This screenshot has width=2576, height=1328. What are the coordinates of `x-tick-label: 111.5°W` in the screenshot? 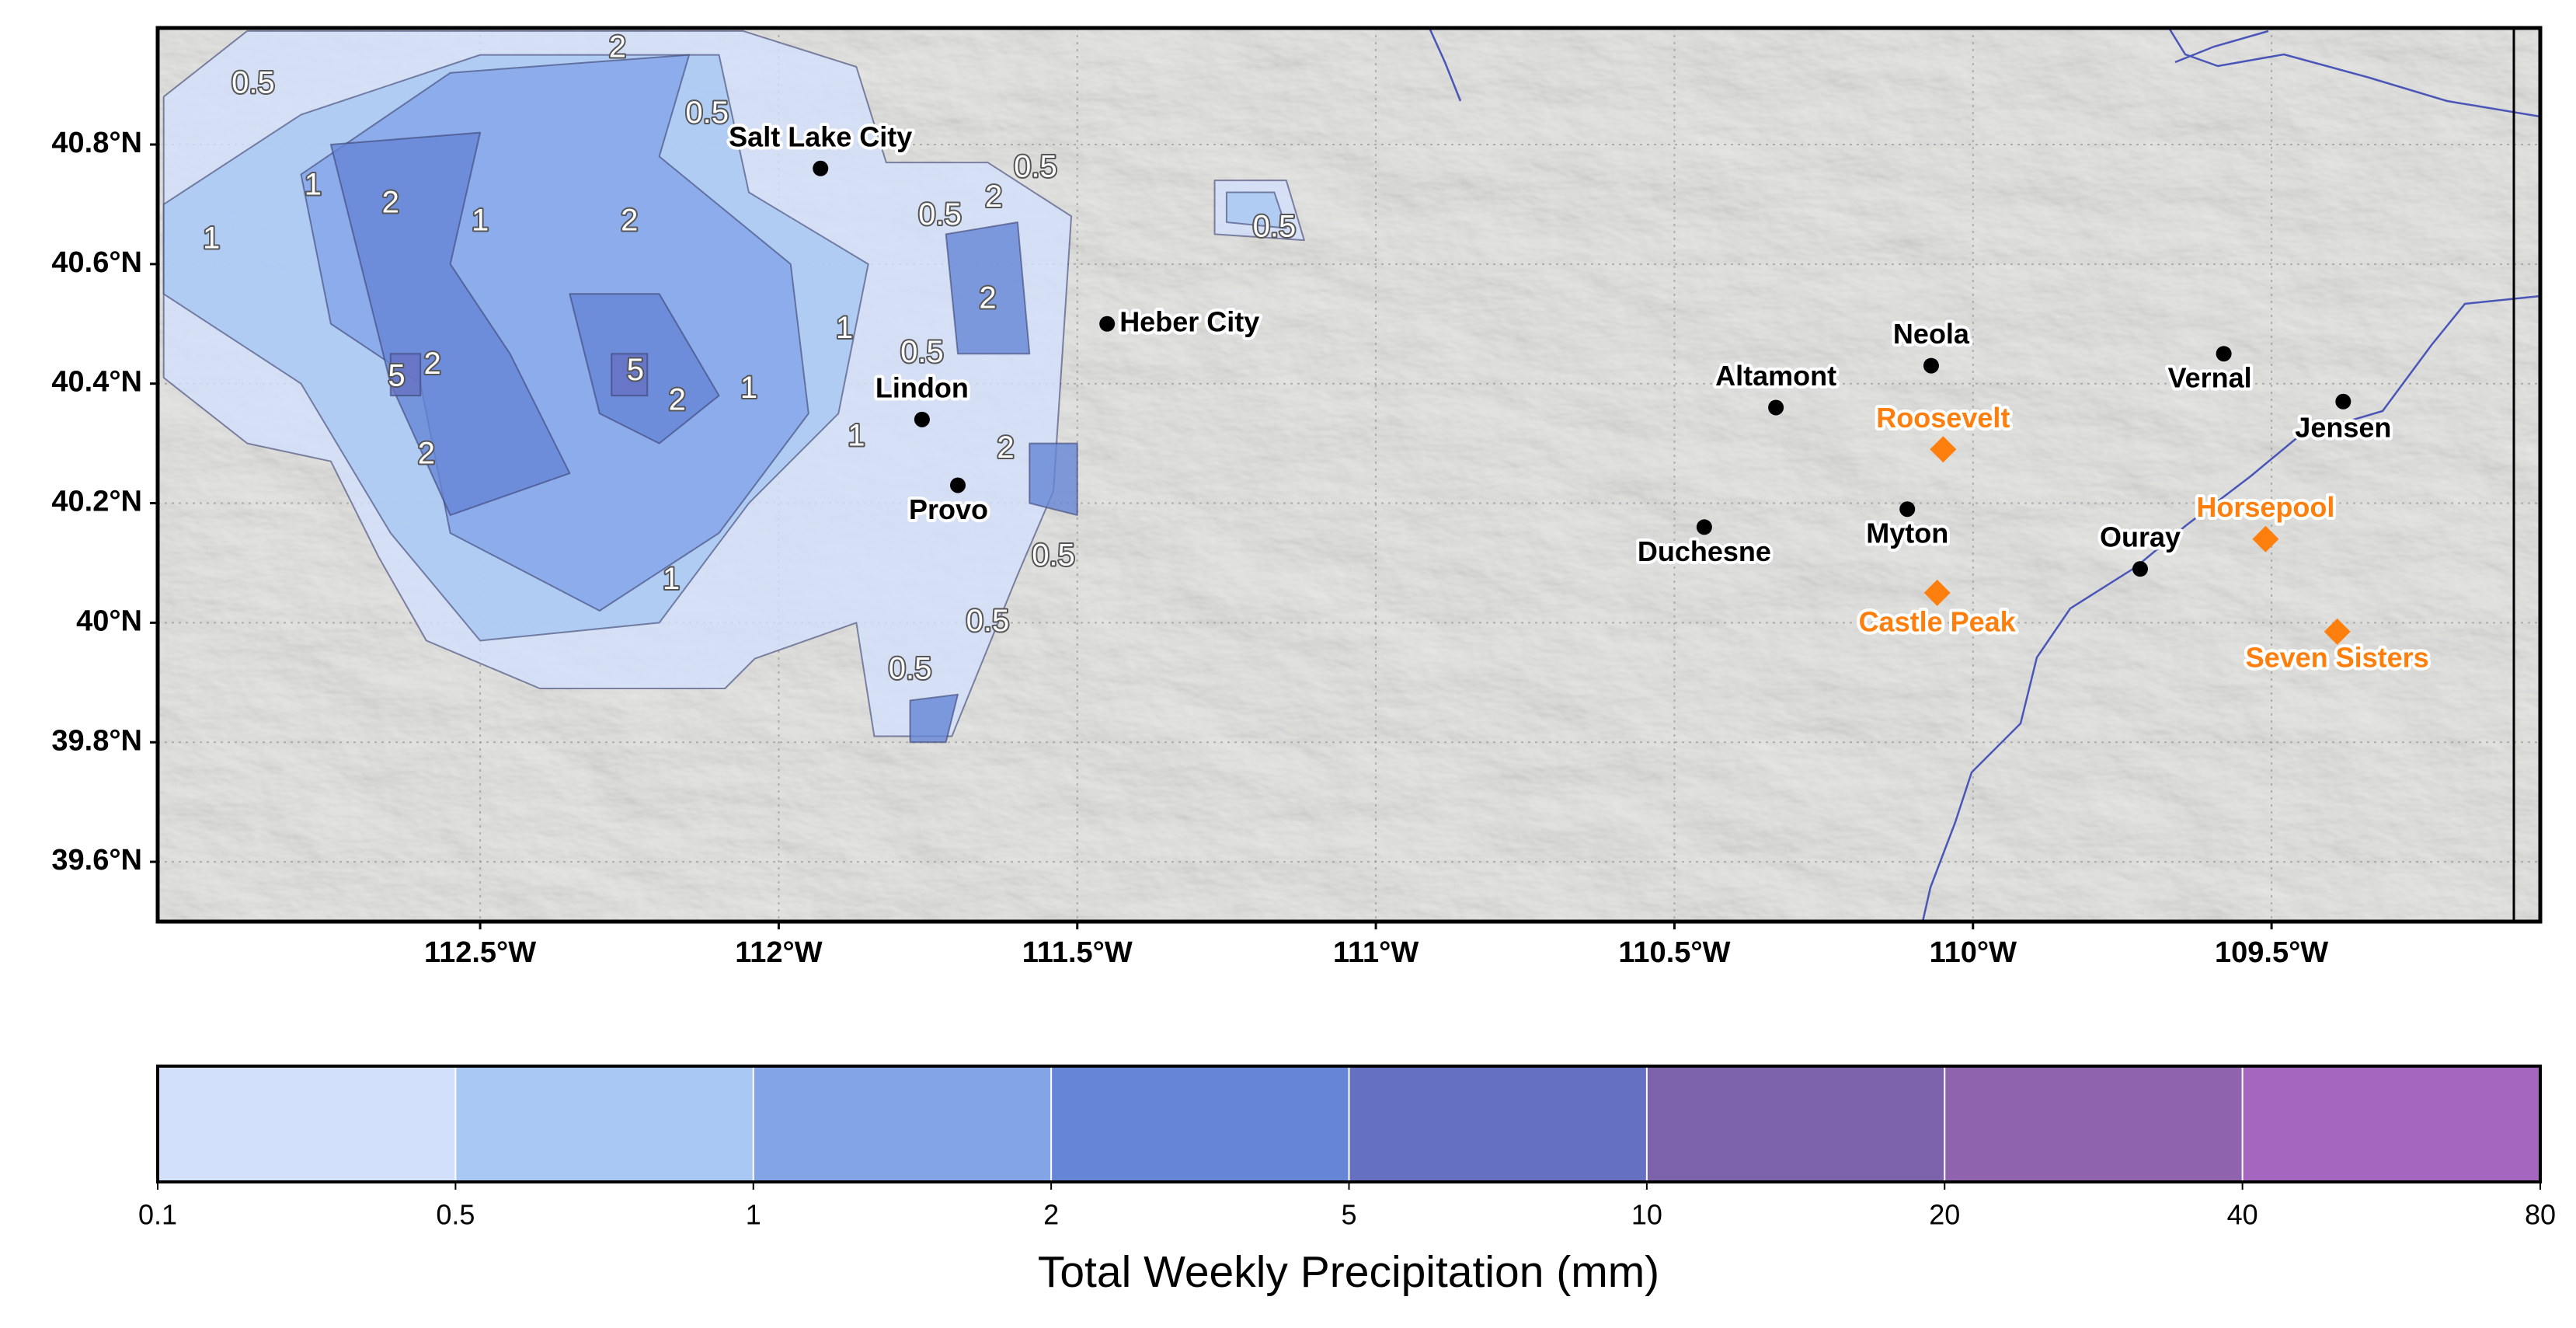 It's located at (1077, 952).